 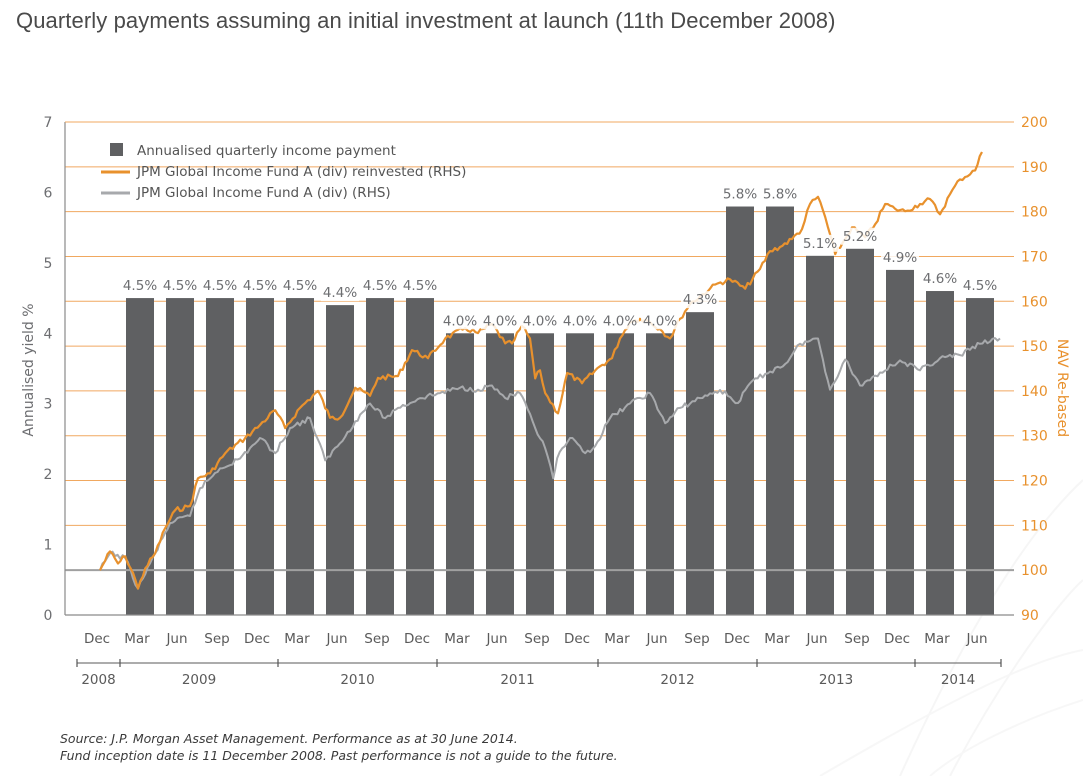 I want to click on y-axis-right-label: NAV Re-based, so click(x=1062, y=388).